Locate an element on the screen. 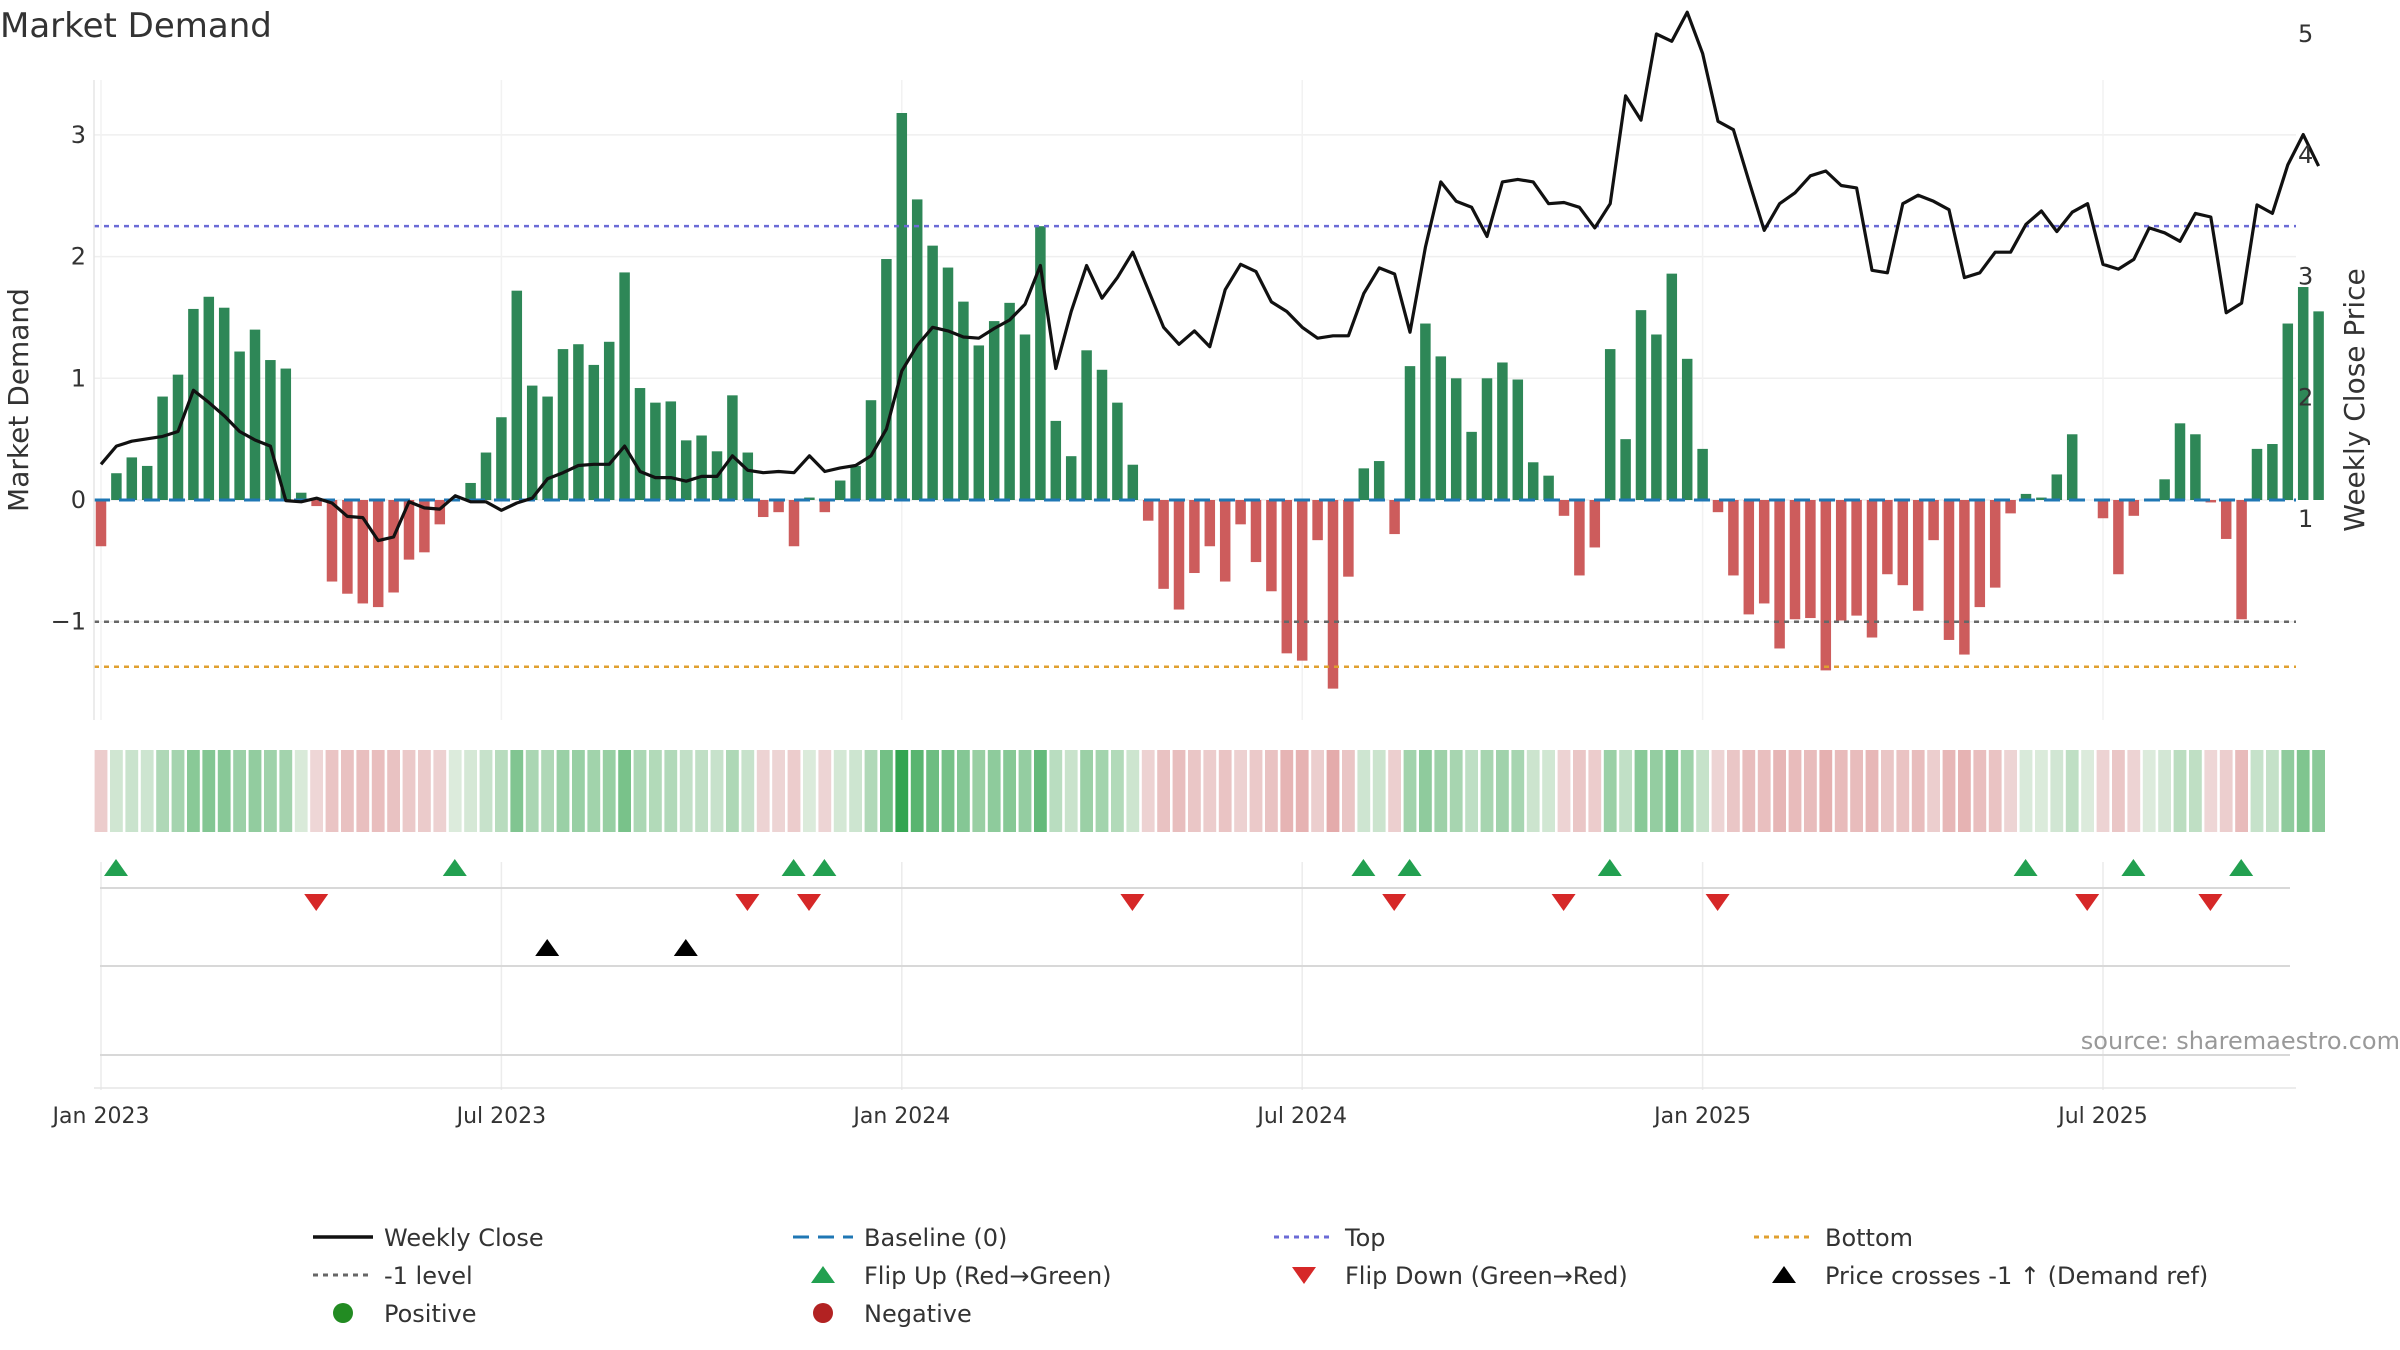  y2-axis-label: Weekly Close Price is located at coordinates (2354, 399).